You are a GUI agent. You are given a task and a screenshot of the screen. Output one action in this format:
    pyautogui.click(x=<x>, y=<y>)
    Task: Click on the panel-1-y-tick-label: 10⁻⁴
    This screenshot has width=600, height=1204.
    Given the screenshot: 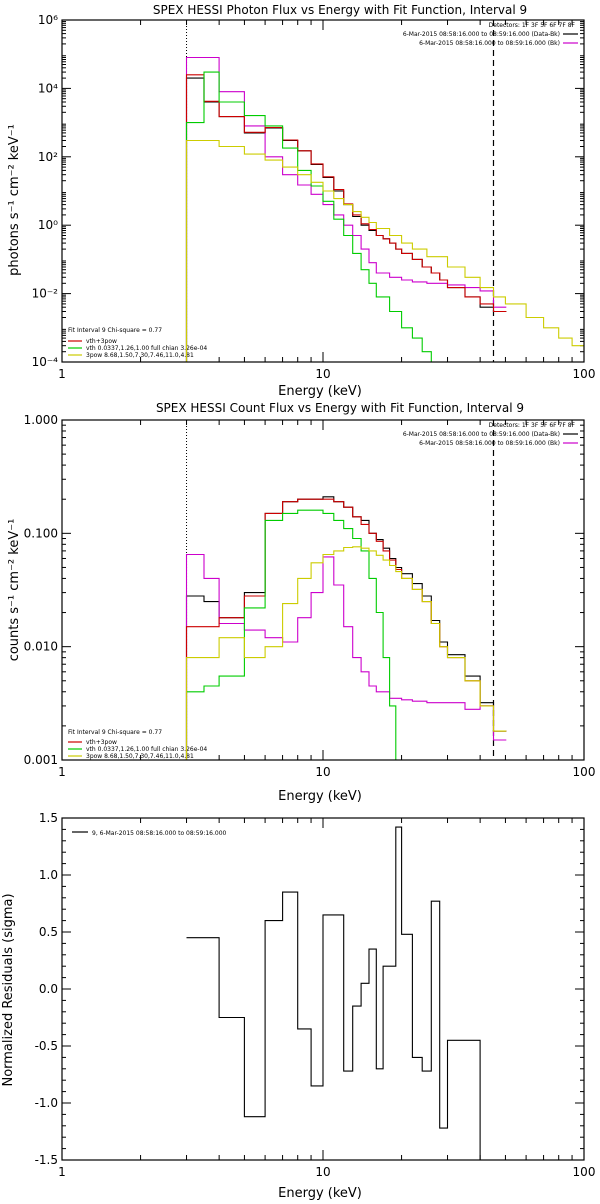 What is the action you would take?
    pyautogui.click(x=45, y=362)
    